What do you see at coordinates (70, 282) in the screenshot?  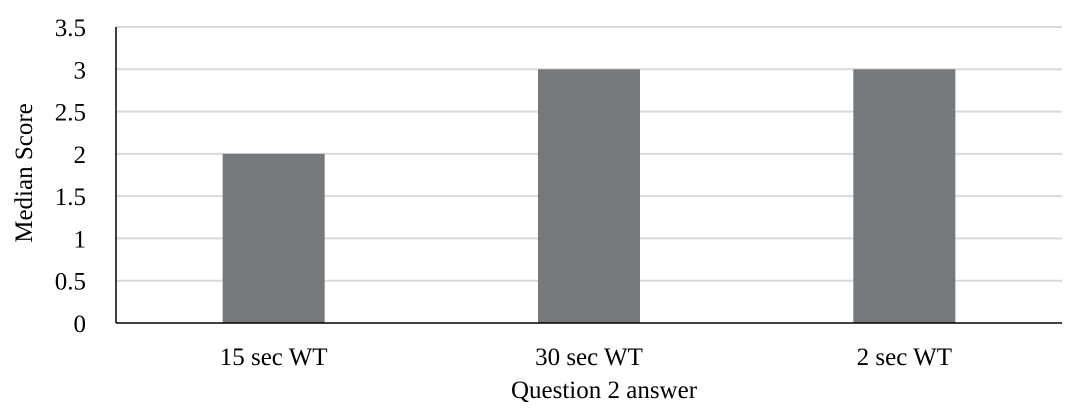 I see `y-tick-label: 0.5` at bounding box center [70, 282].